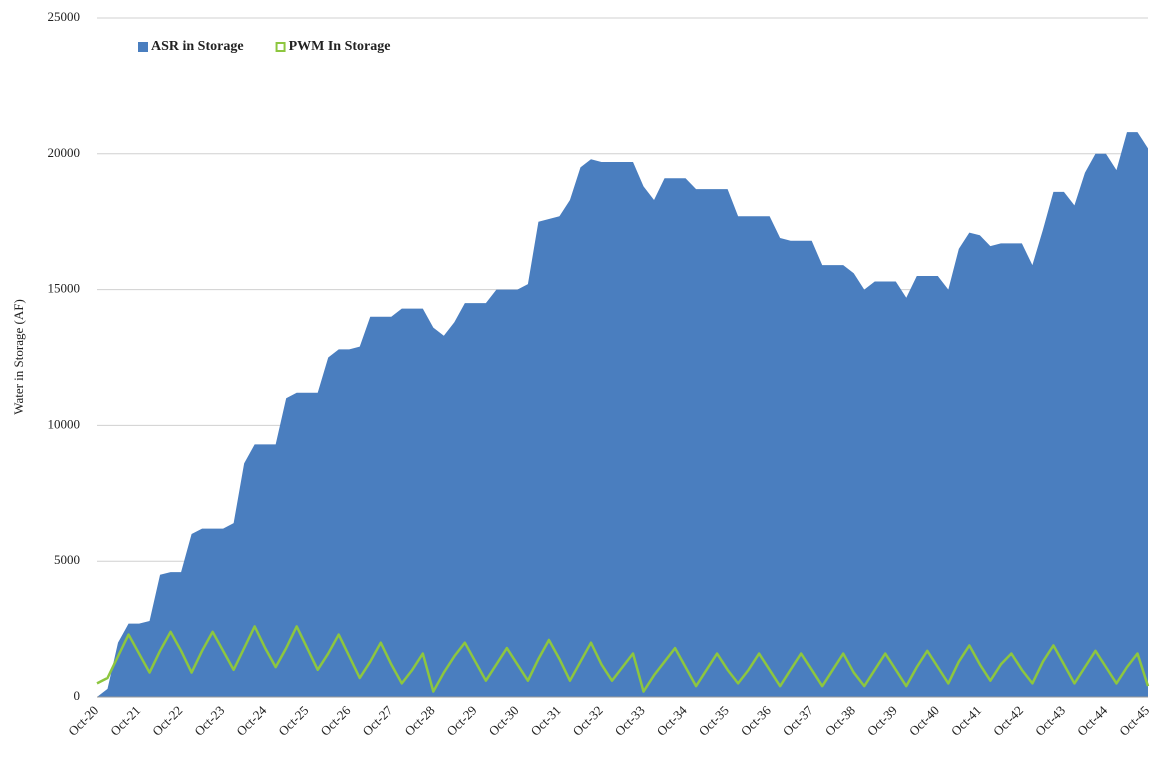 The image size is (1156, 757). Describe the element at coordinates (630, 721) in the screenshot. I see `x-tick-label: Oct-33` at that location.